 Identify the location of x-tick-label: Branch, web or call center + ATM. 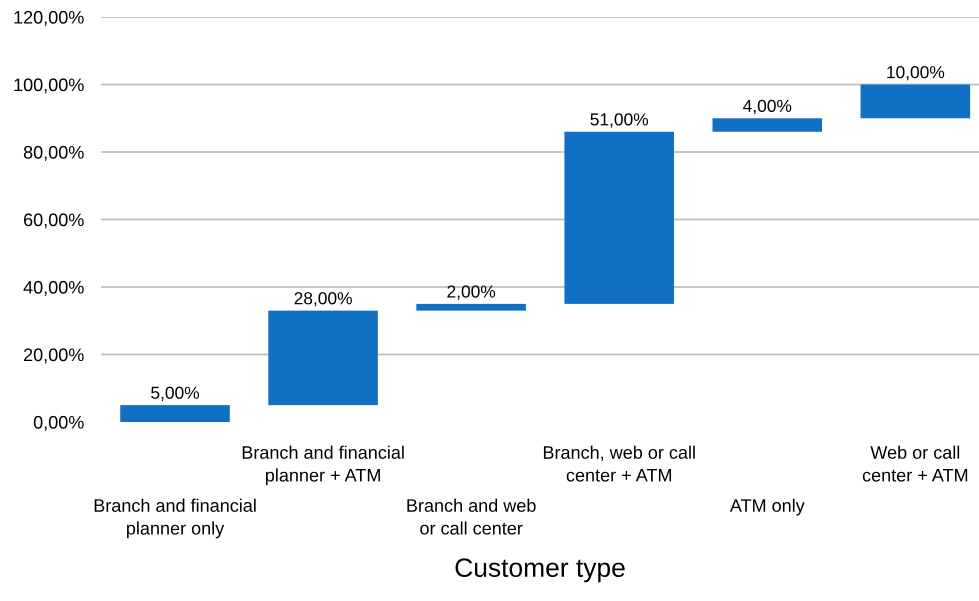
(619, 464).